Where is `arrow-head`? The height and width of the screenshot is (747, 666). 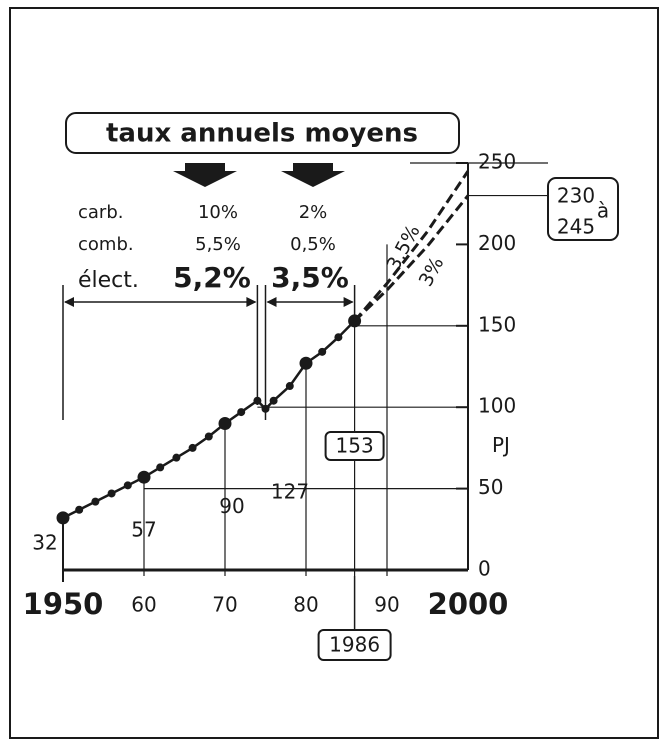
arrow-head is located at coordinates (310, 302).